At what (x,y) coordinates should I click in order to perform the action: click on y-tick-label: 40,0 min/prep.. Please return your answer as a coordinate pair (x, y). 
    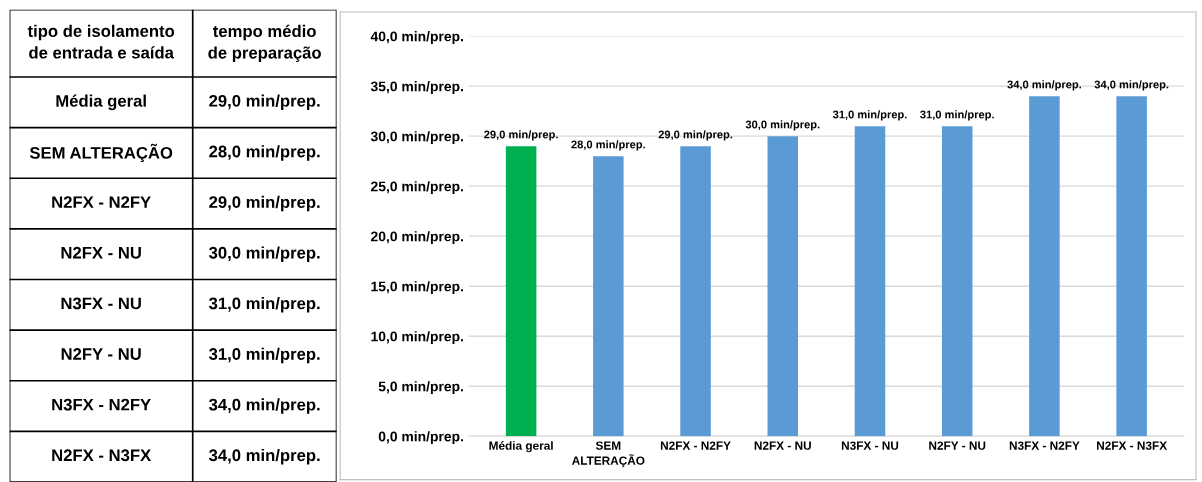
    Looking at the image, I should click on (416, 38).